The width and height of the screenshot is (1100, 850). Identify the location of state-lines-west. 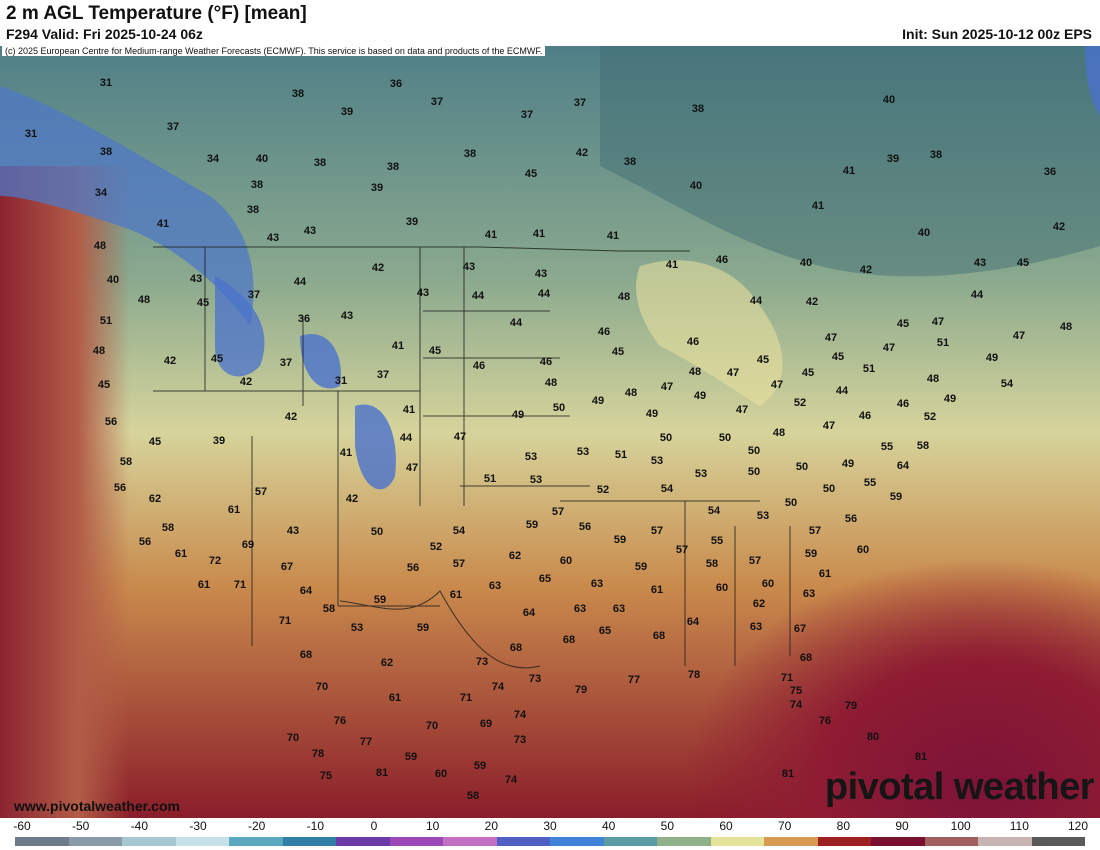
(334, 426).